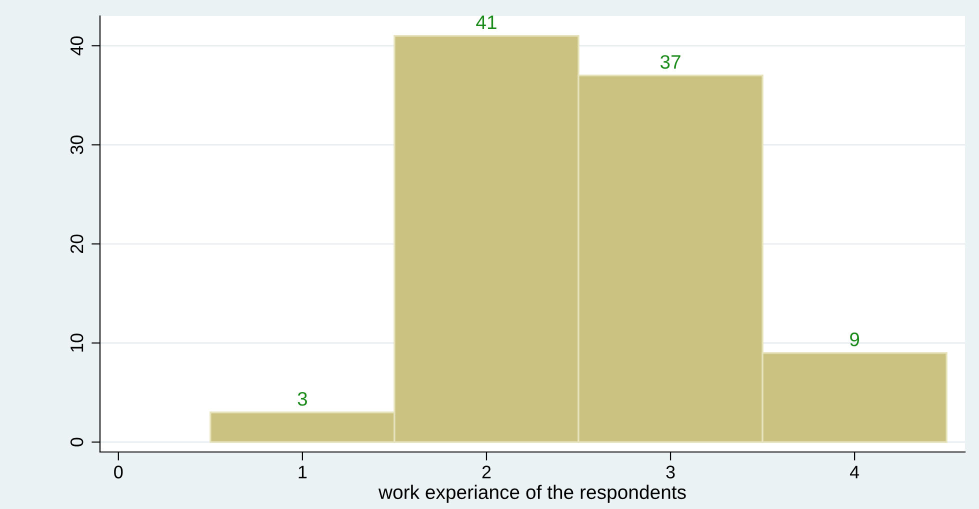 The image size is (979, 509). I want to click on x-tick-label: 2, so click(486, 472).